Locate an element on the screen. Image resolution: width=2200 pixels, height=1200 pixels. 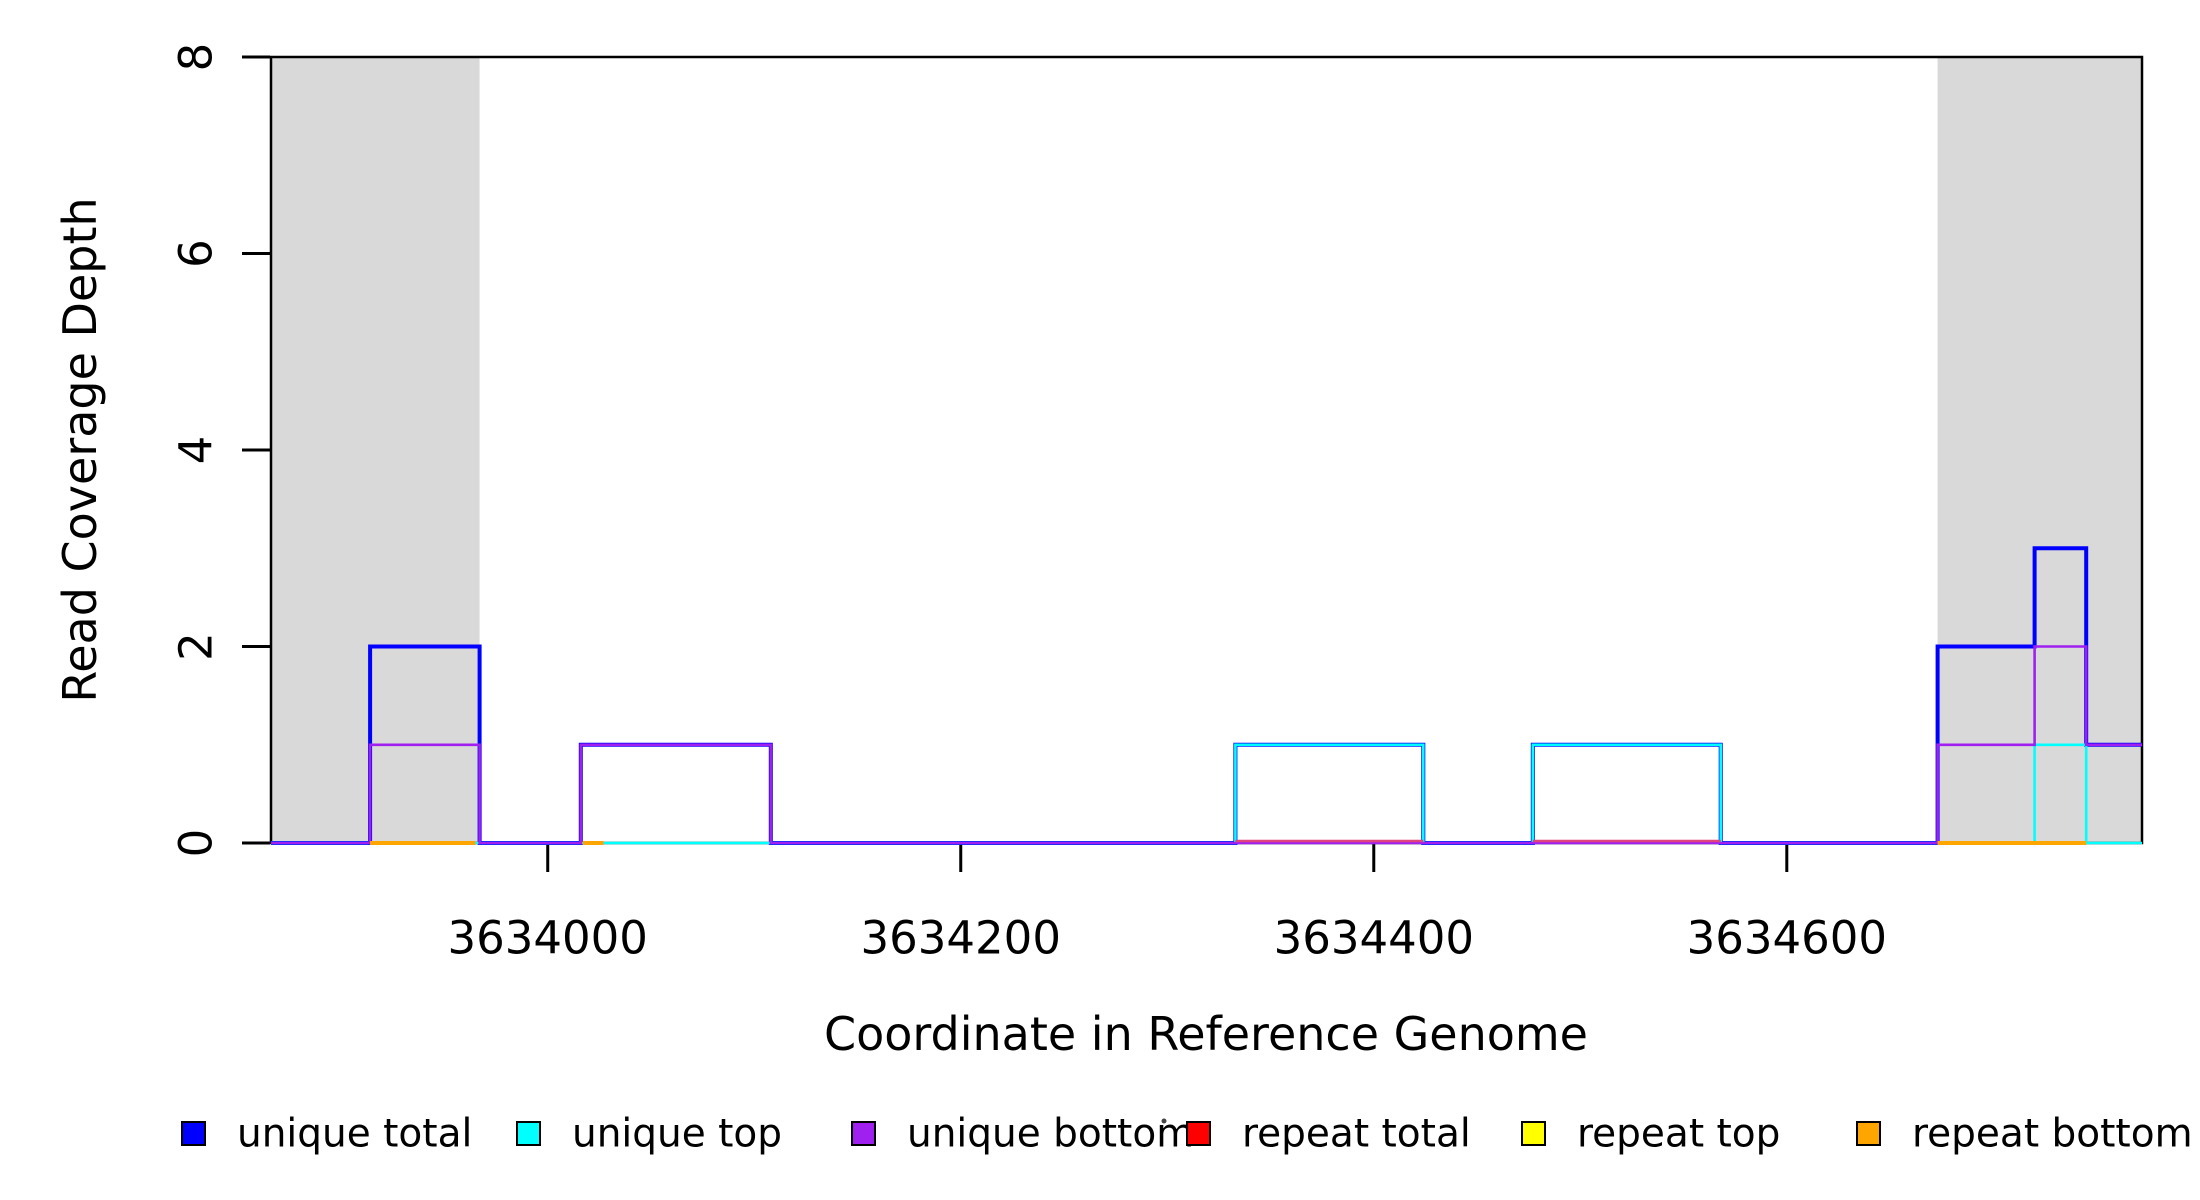
legend-item: repeat top is located at coordinates (1650, 1134).